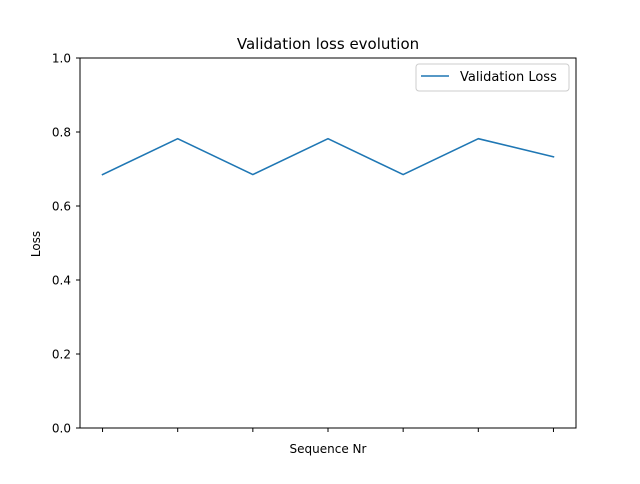 The height and width of the screenshot is (484, 640). What do you see at coordinates (508, 77) in the screenshot?
I see `legend-label: Validation Loss` at bounding box center [508, 77].